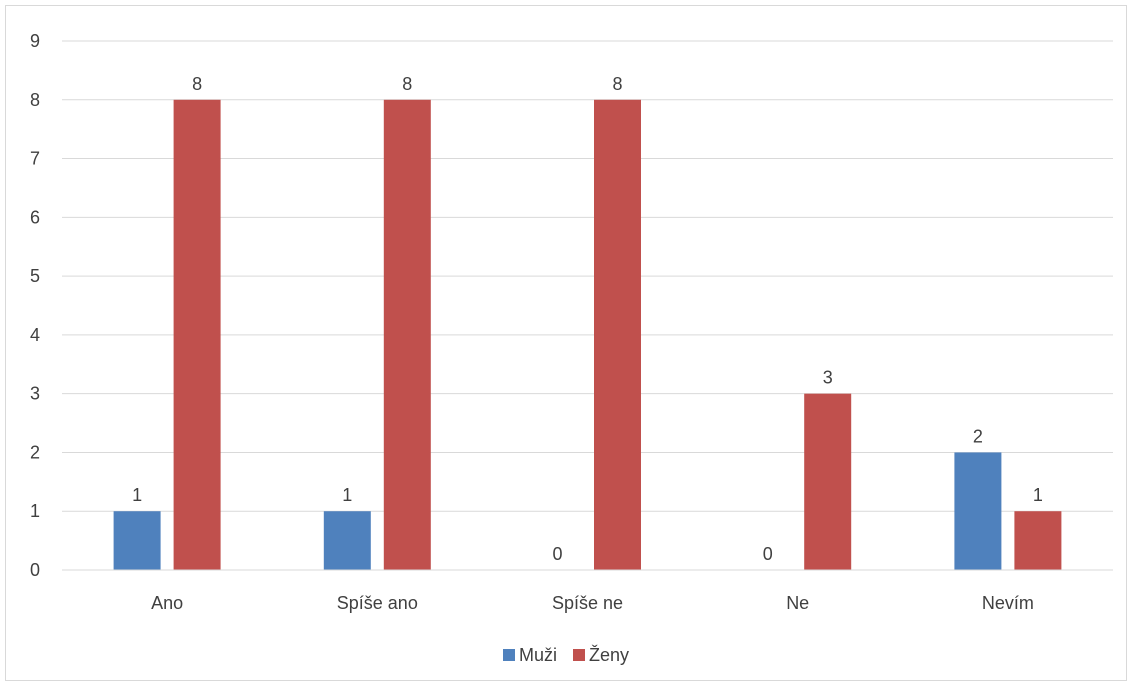  I want to click on data-label: 3, so click(828, 378).